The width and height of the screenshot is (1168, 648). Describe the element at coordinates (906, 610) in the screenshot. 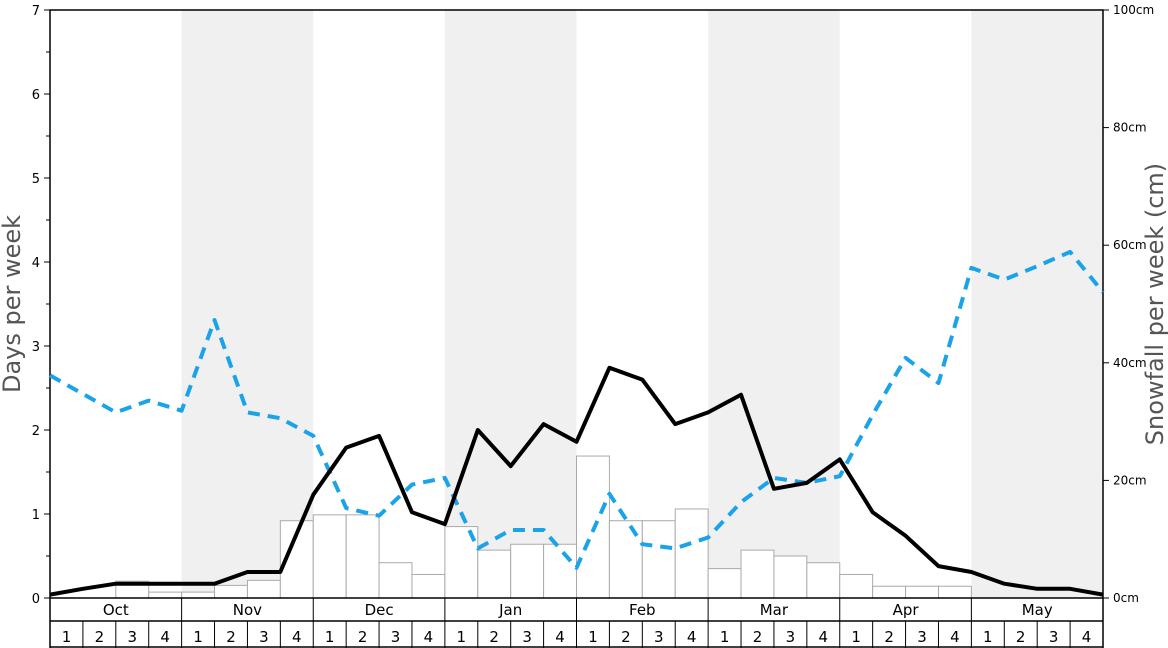

I see `month-label: Apr` at that location.